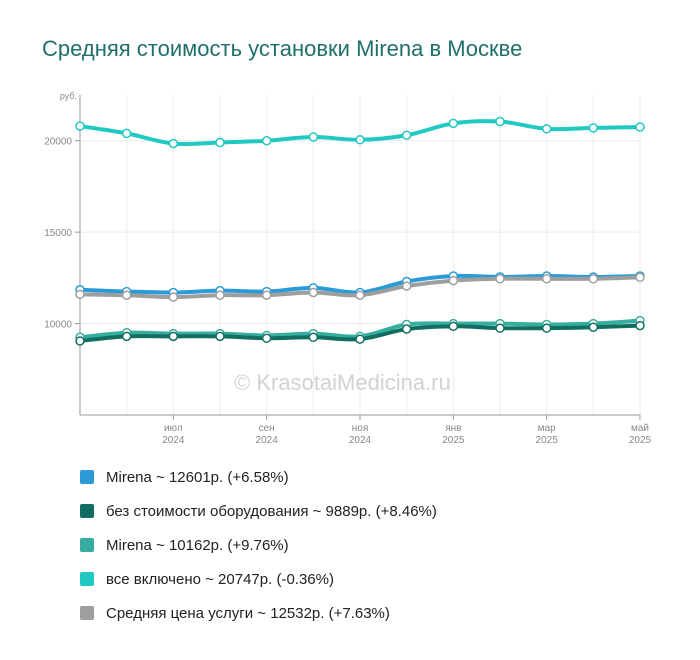  What do you see at coordinates (342, 382) in the screenshot?
I see `watermark: © KrasotaiMedicina.ru` at bounding box center [342, 382].